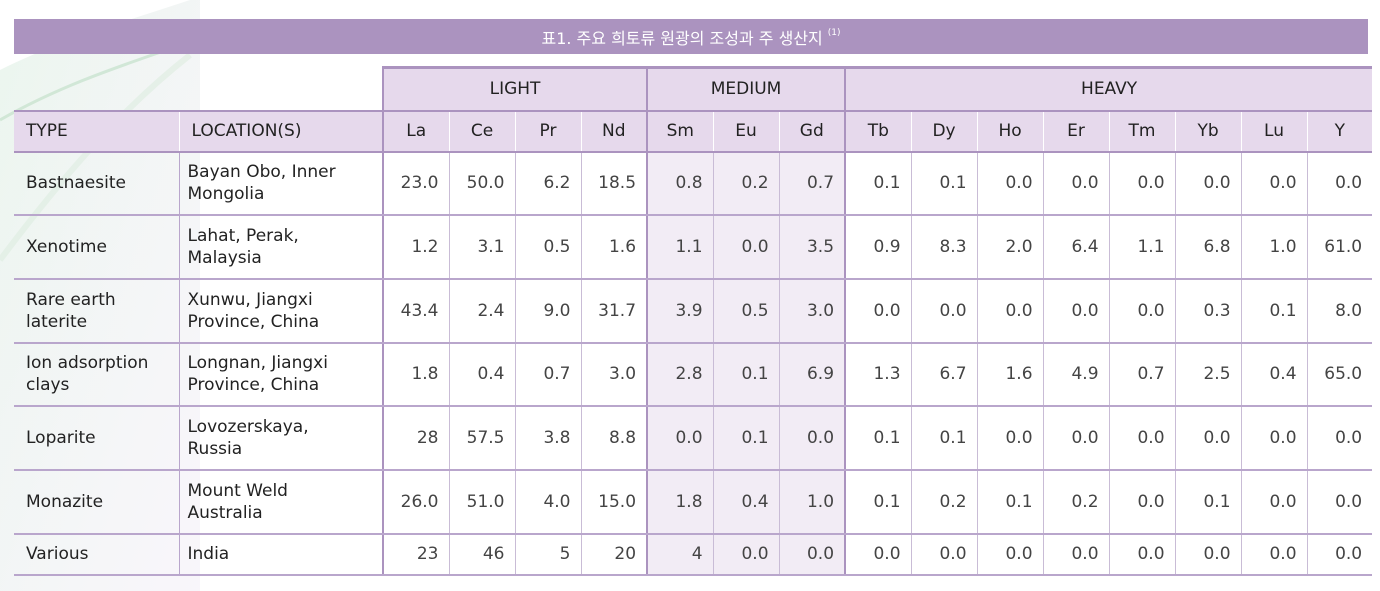 The height and width of the screenshot is (591, 1380). Describe the element at coordinates (225, 512) in the screenshot. I see `cell-location-line: Australia` at that location.